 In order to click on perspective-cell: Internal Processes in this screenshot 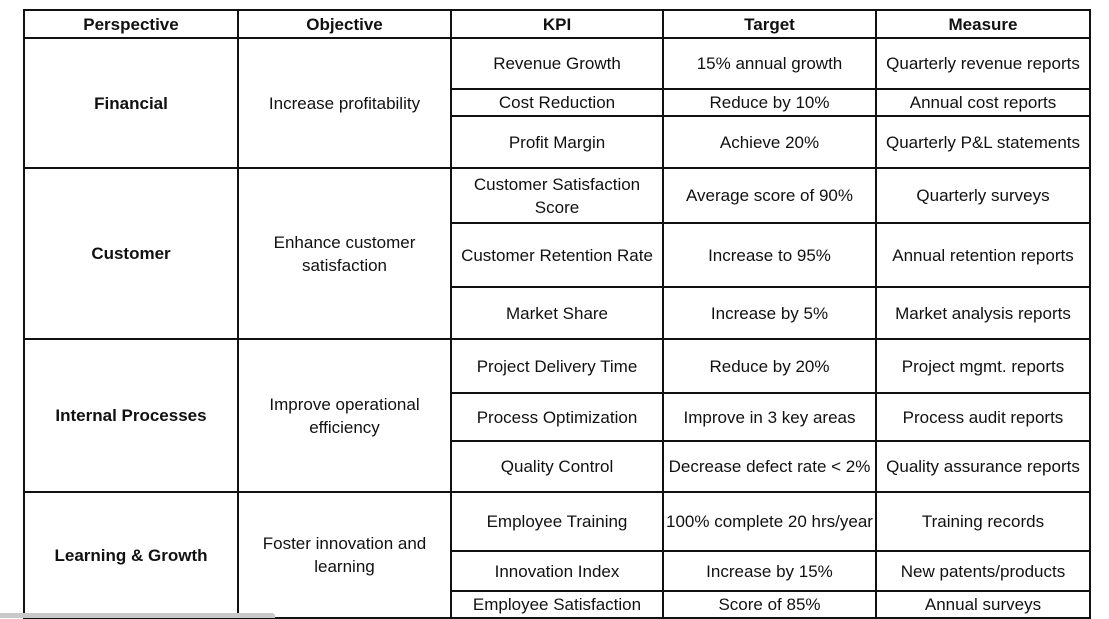, I will do `click(131, 415)`.